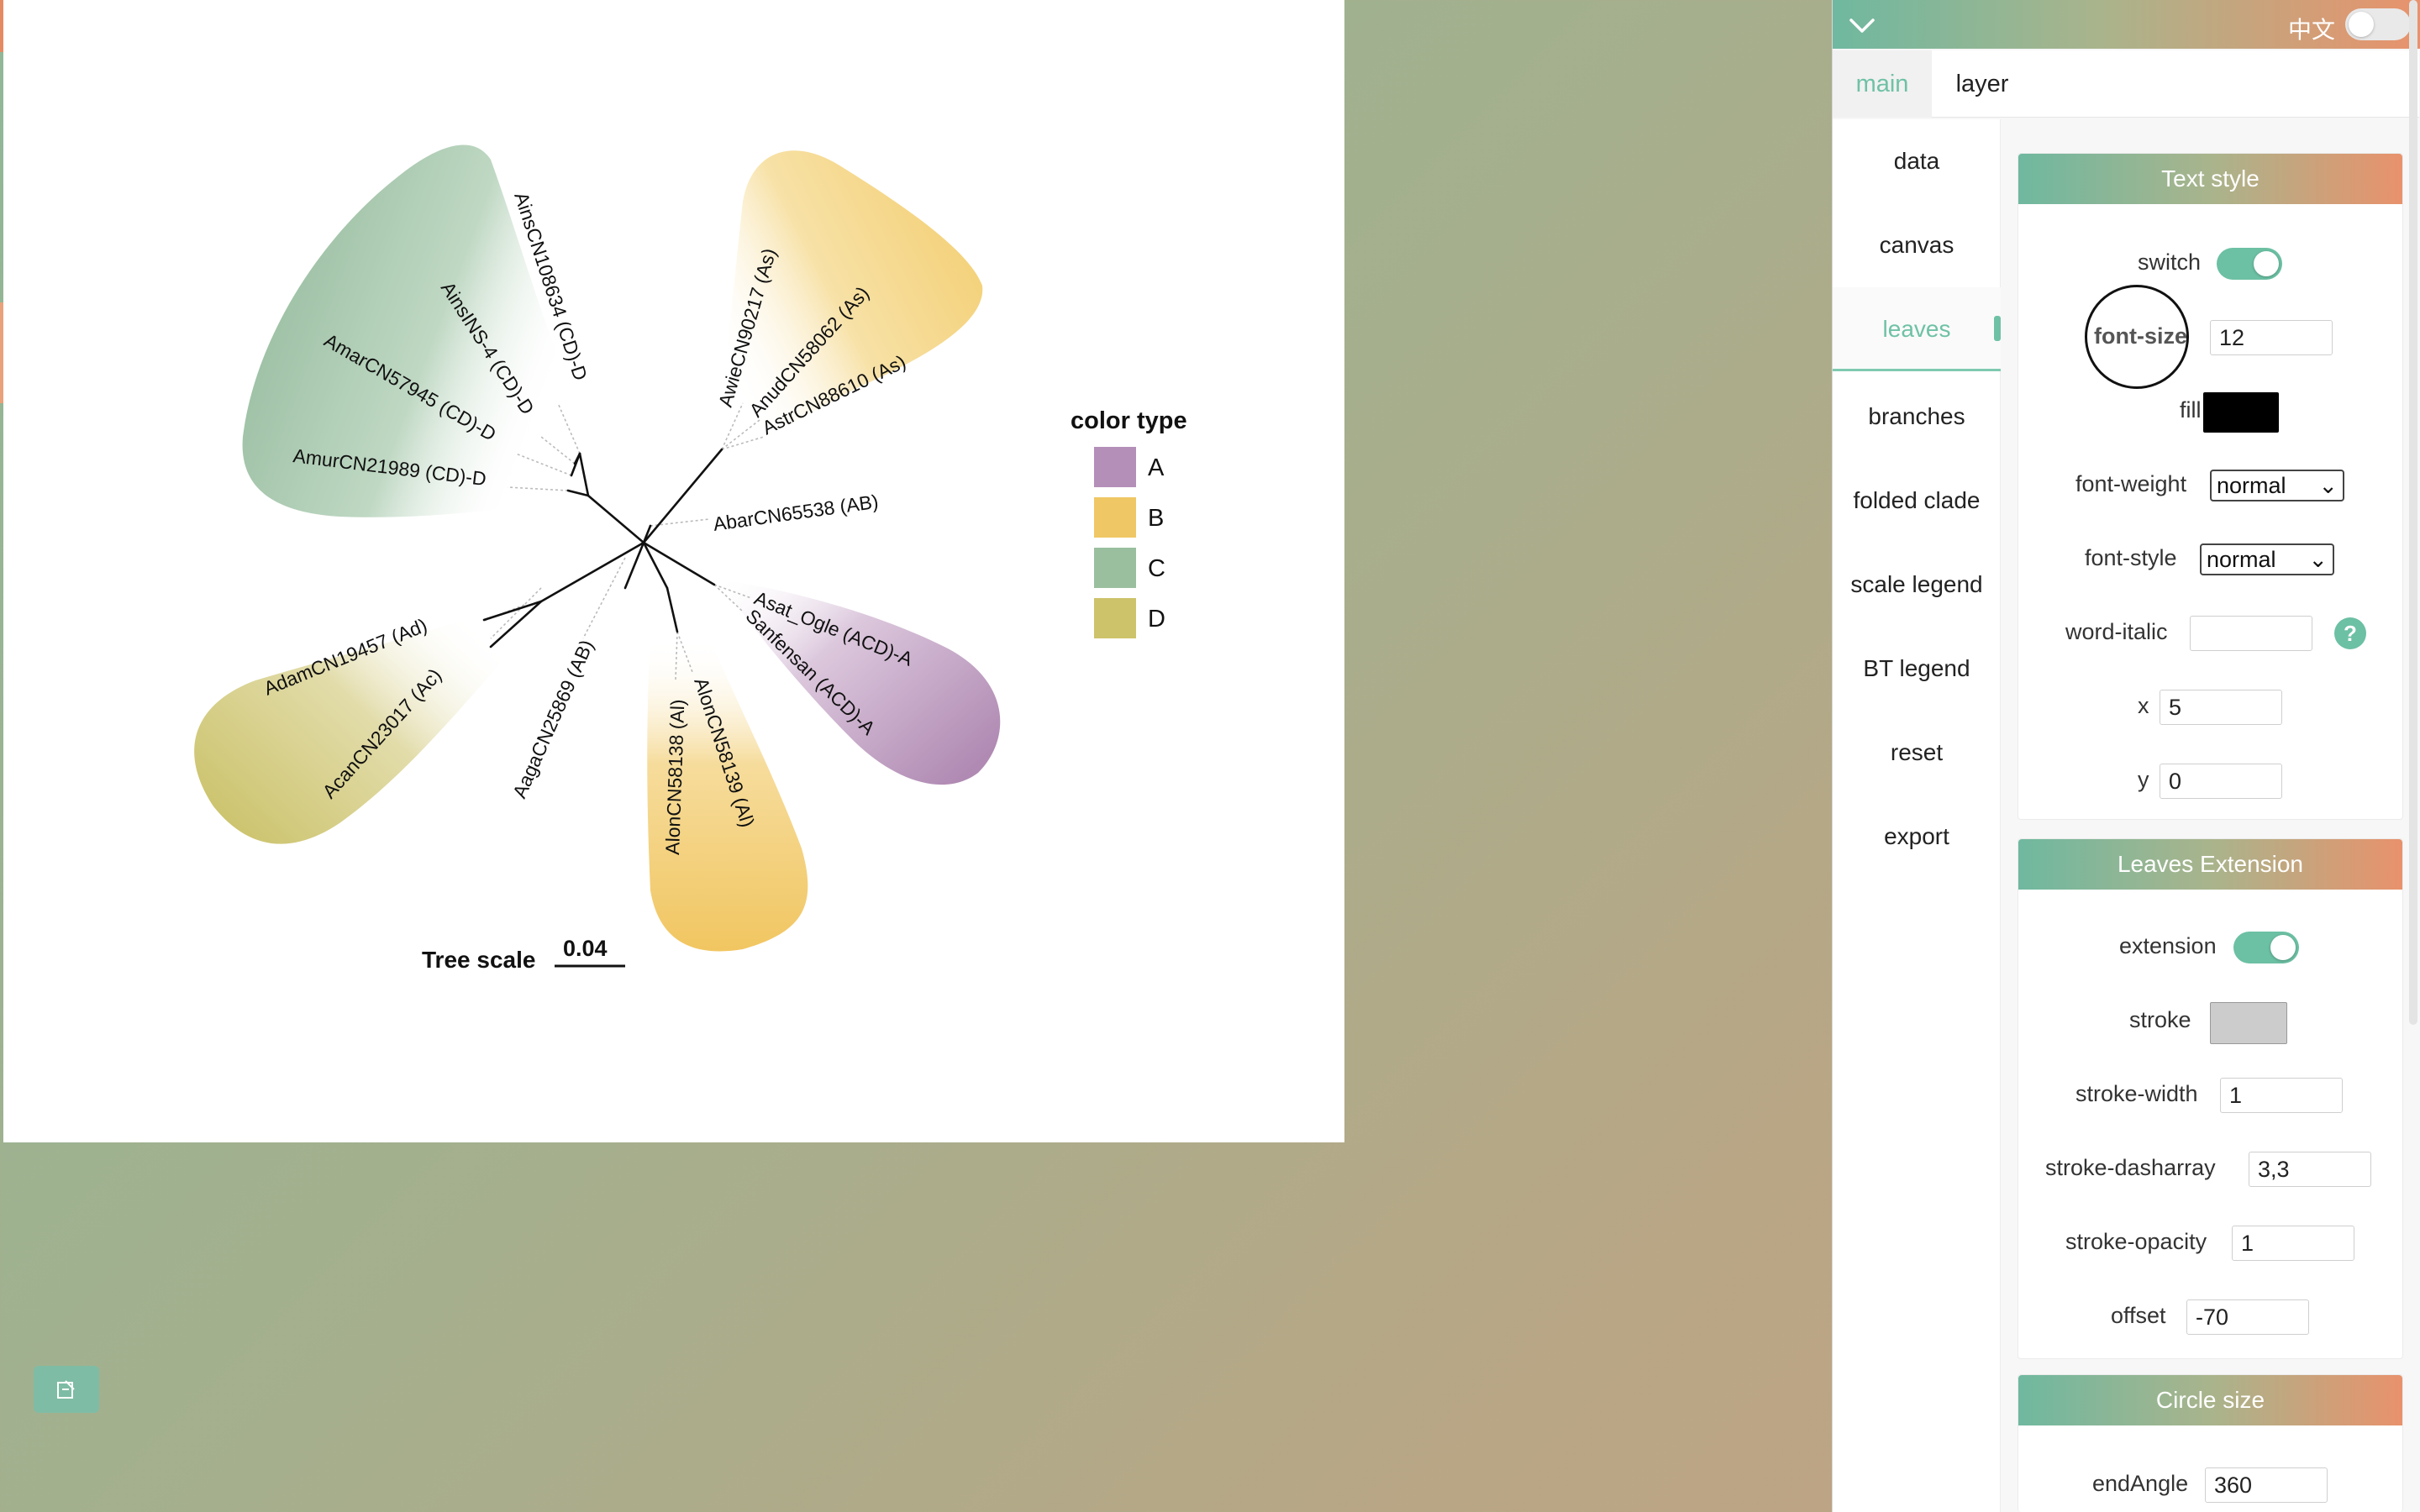 The image size is (2420, 1512). I want to click on font-weight-select: normal ⌄, so click(2277, 485).